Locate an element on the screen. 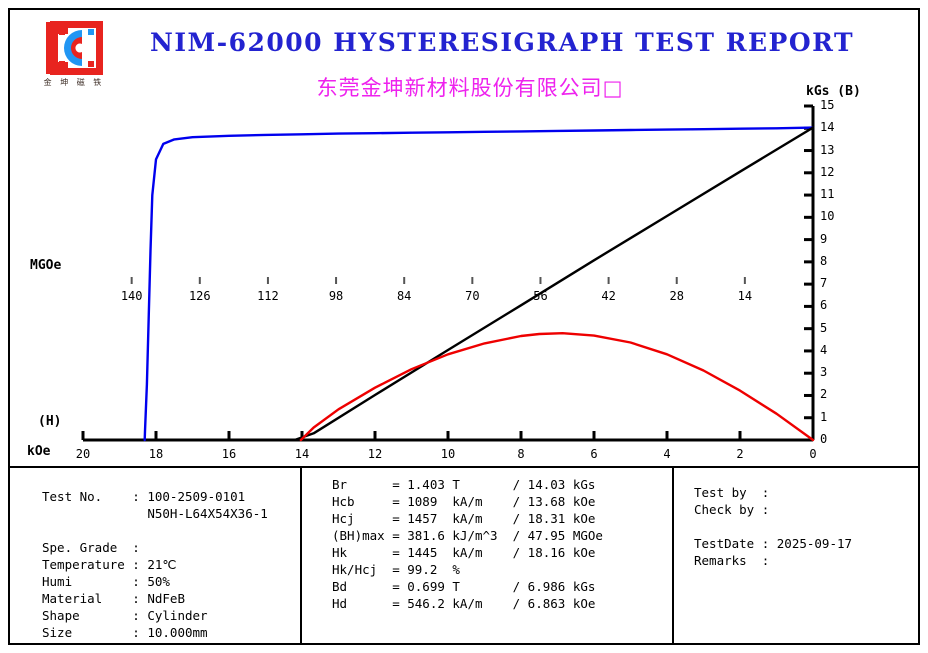  y-tick-label: 10 is located at coordinates (827, 216).